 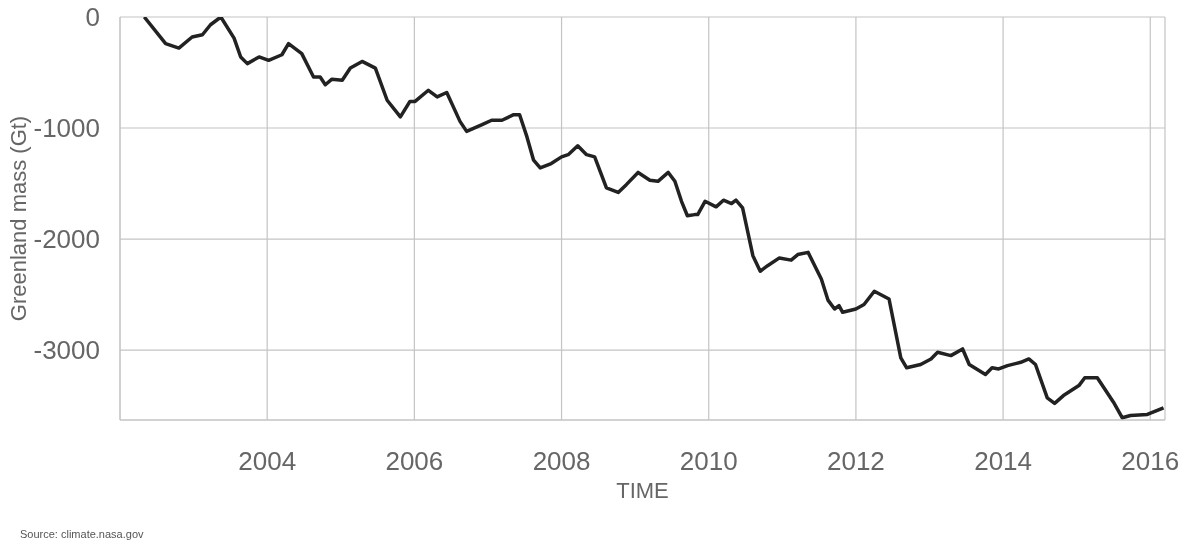 I want to click on x-tick-label: 2004, so click(x=267, y=461).